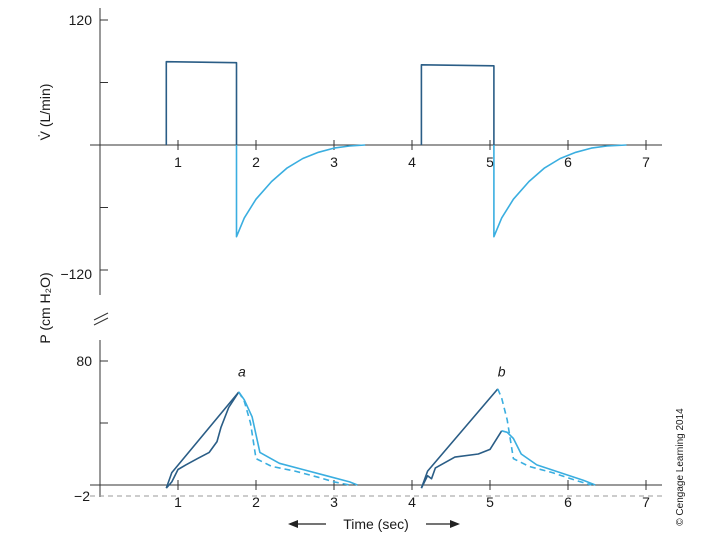 Image resolution: width=704 pixels, height=544 pixels. Describe the element at coordinates (568, 162) in the screenshot. I see `flow-x-tick-label: 6` at that location.